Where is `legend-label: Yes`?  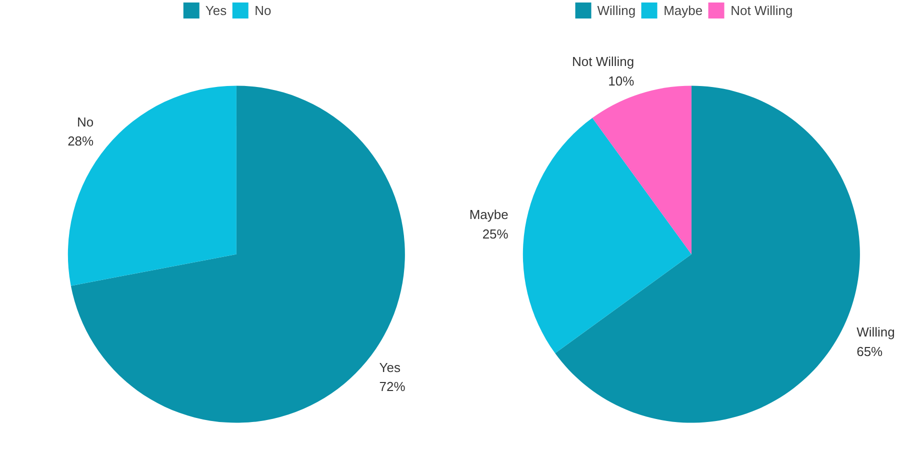
legend-label: Yes is located at coordinates (216, 10).